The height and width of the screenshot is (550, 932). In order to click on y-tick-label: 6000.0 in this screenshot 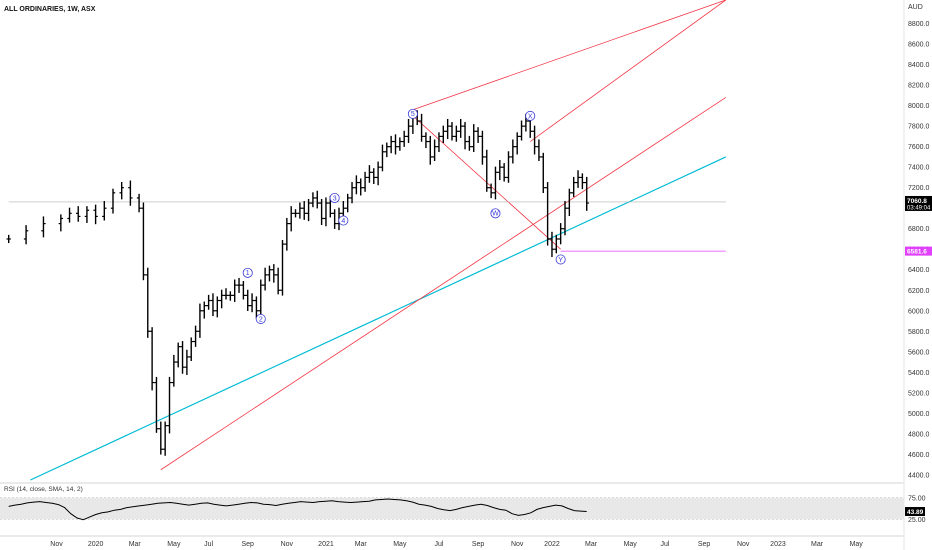, I will do `click(919, 311)`.